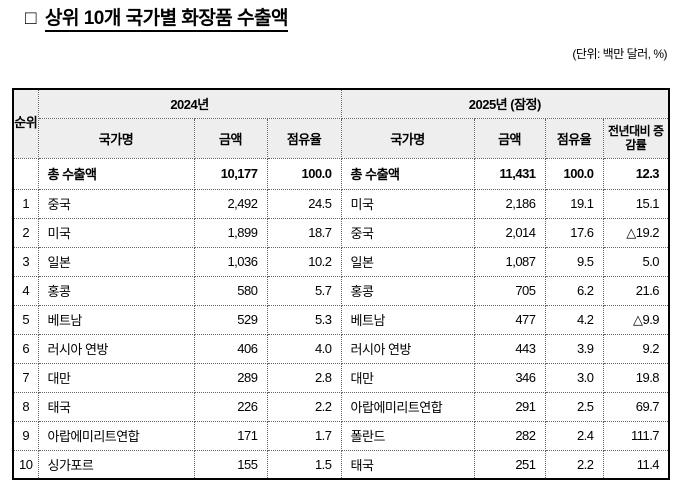 This screenshot has height=500, width=680. Describe the element at coordinates (25, 232) in the screenshot. I see `cell-rank: 2` at that location.